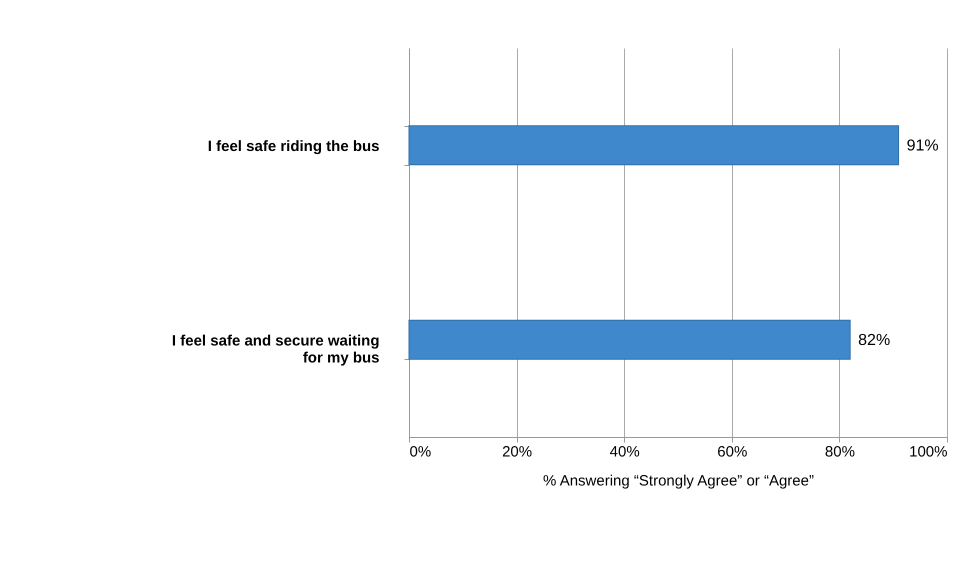 This screenshot has width=977, height=563. I want to click on data-label: 91%, so click(922, 145).